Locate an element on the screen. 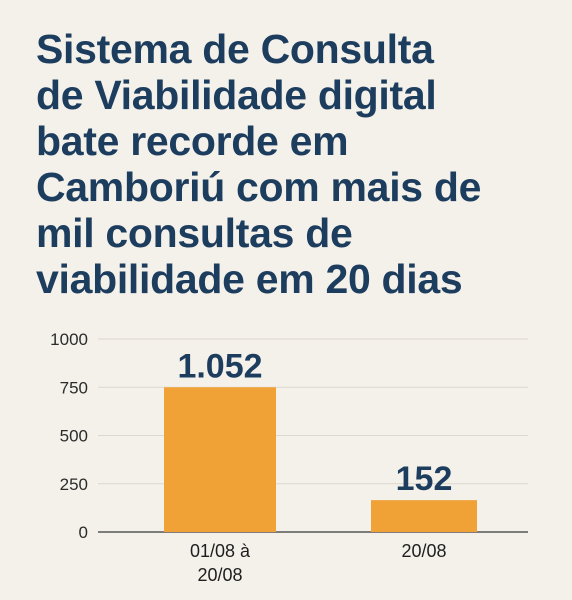 This screenshot has width=572, height=600. headline-line-4: Camboriú com mais de is located at coordinates (259, 187).